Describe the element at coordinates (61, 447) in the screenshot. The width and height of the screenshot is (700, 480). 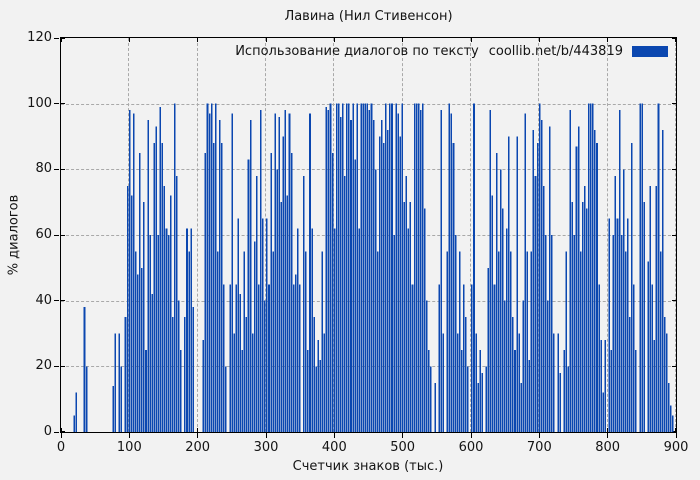
I see `x-tick-label: 0` at that location.